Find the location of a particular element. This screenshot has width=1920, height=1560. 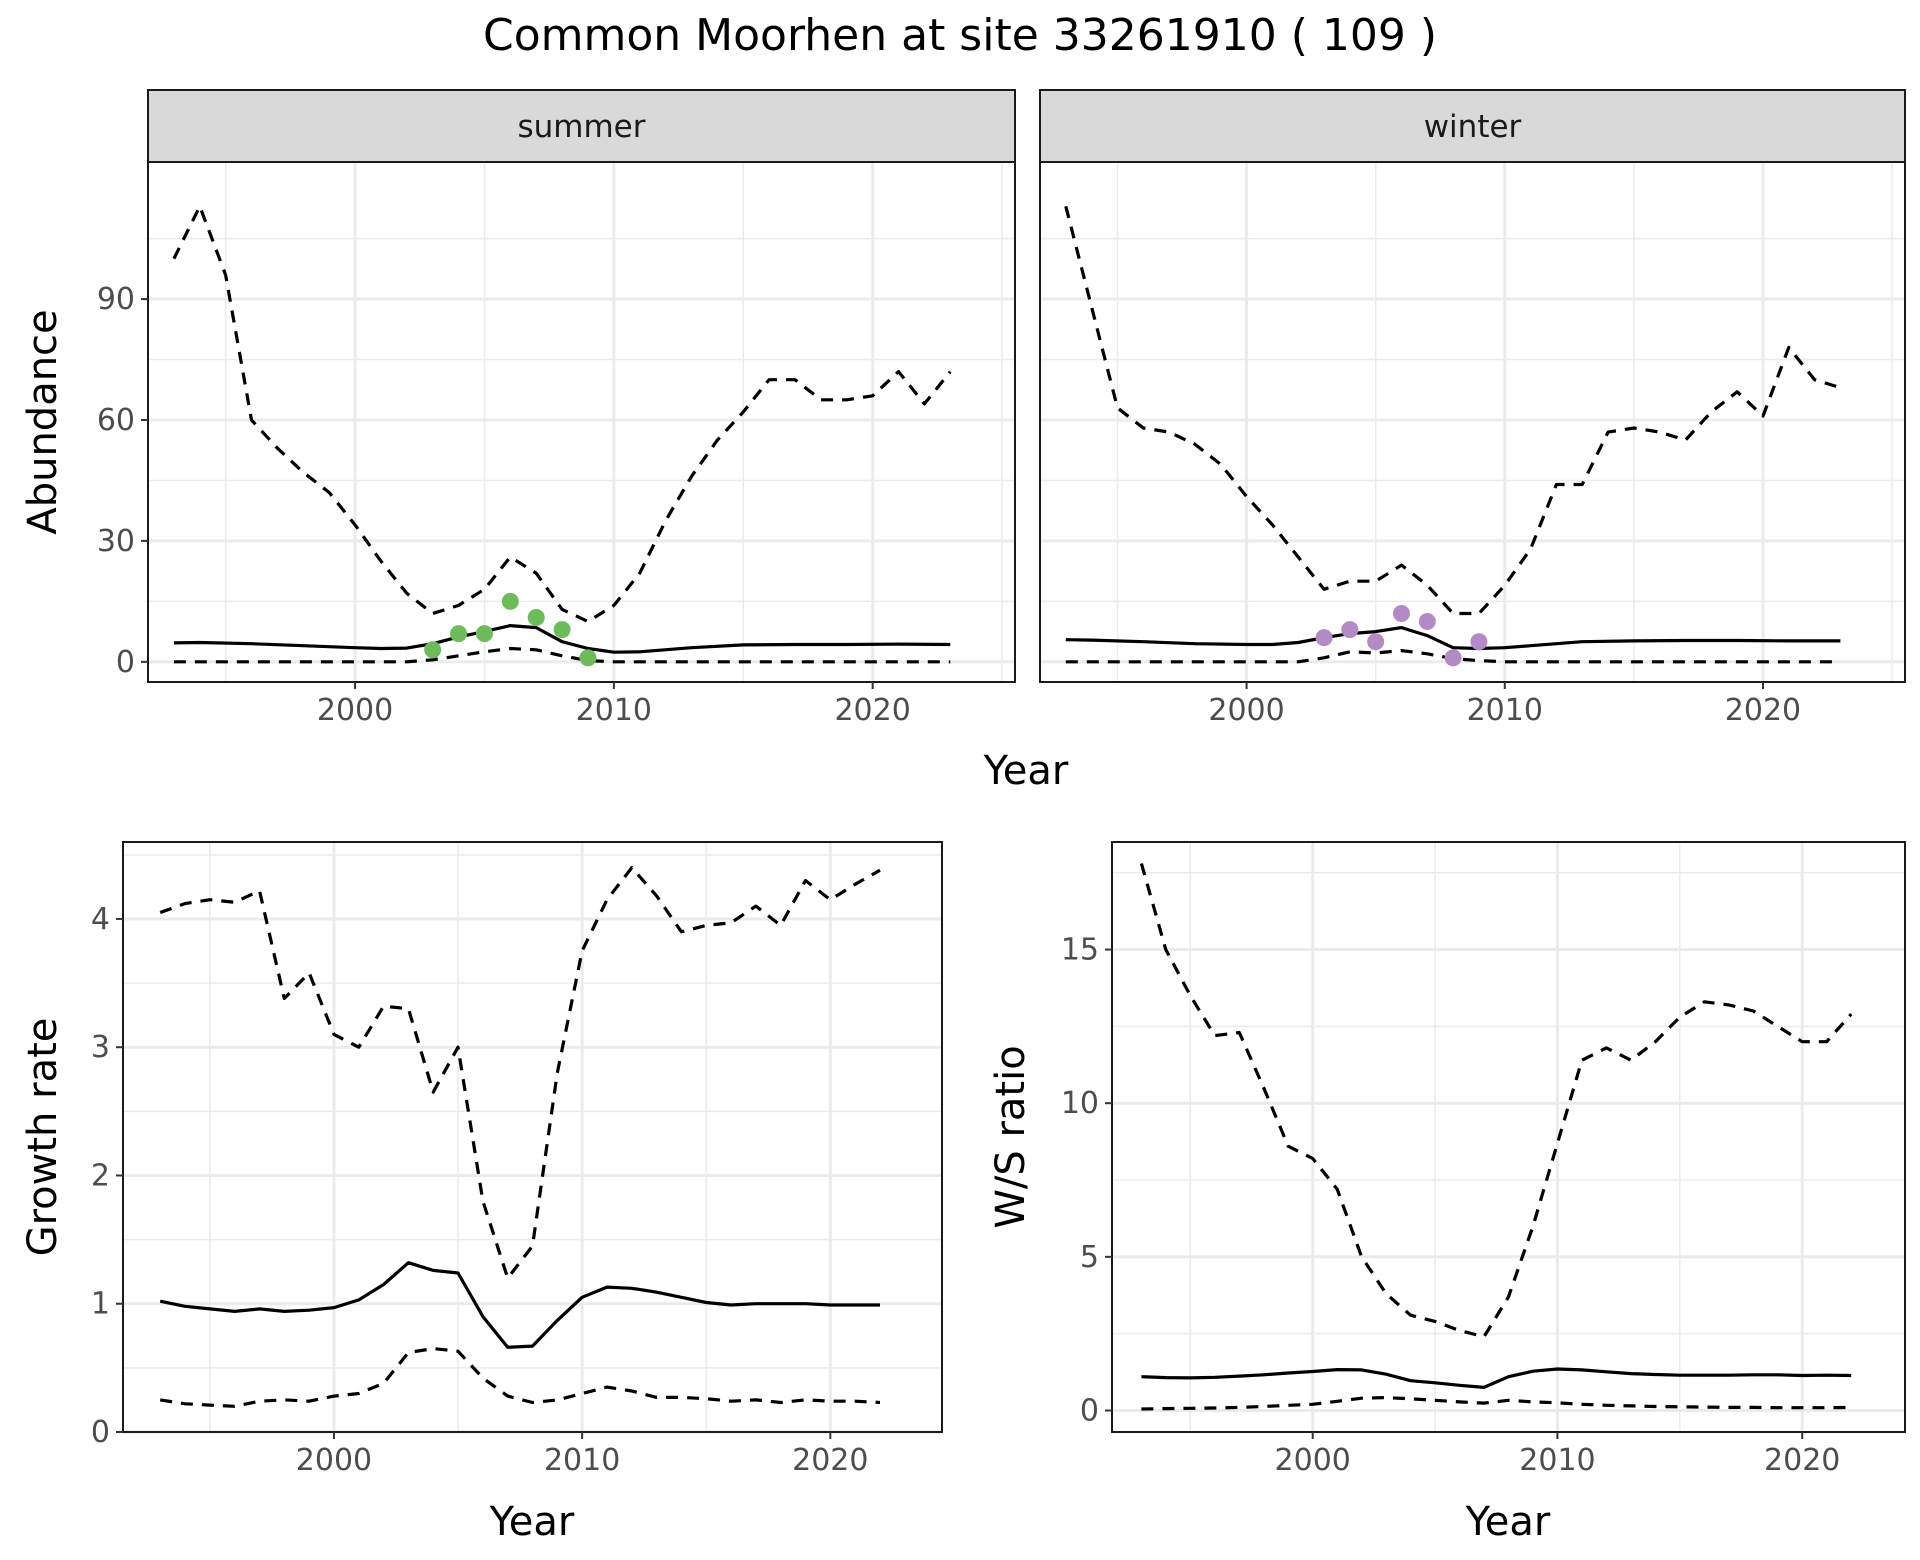

y-tick-label: 90 is located at coordinates (116, 299).